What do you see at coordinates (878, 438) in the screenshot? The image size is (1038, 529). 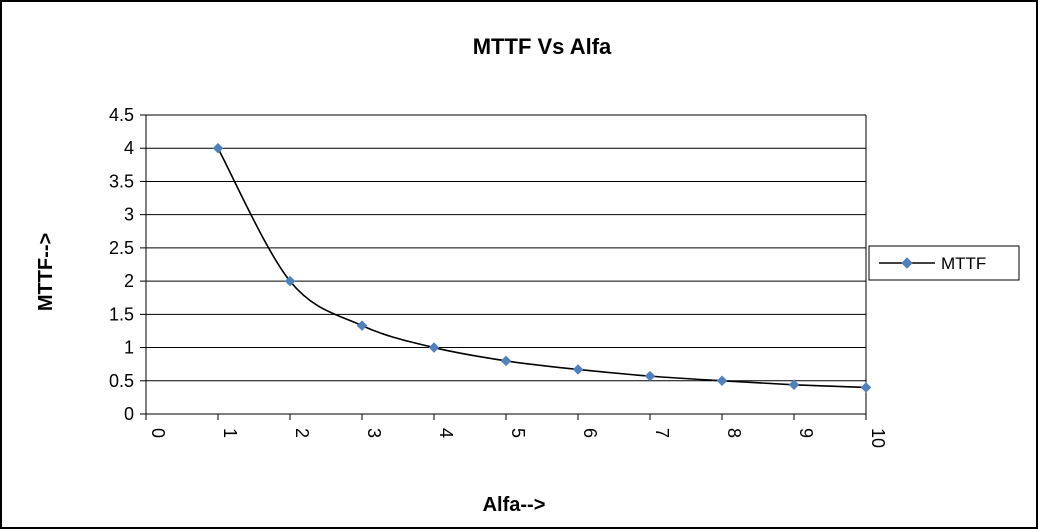 I see `x-tick-label: 10` at bounding box center [878, 438].